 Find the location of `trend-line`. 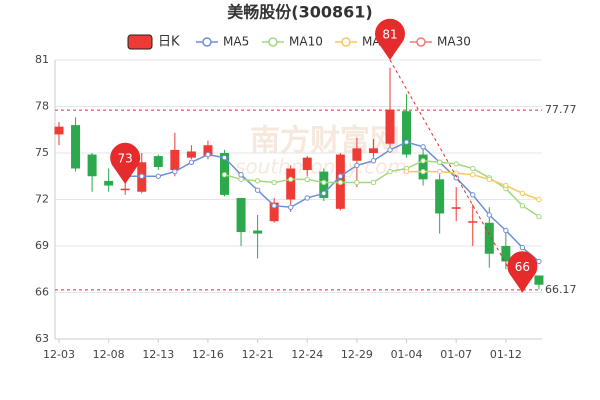

trend-line is located at coordinates (456, 176).